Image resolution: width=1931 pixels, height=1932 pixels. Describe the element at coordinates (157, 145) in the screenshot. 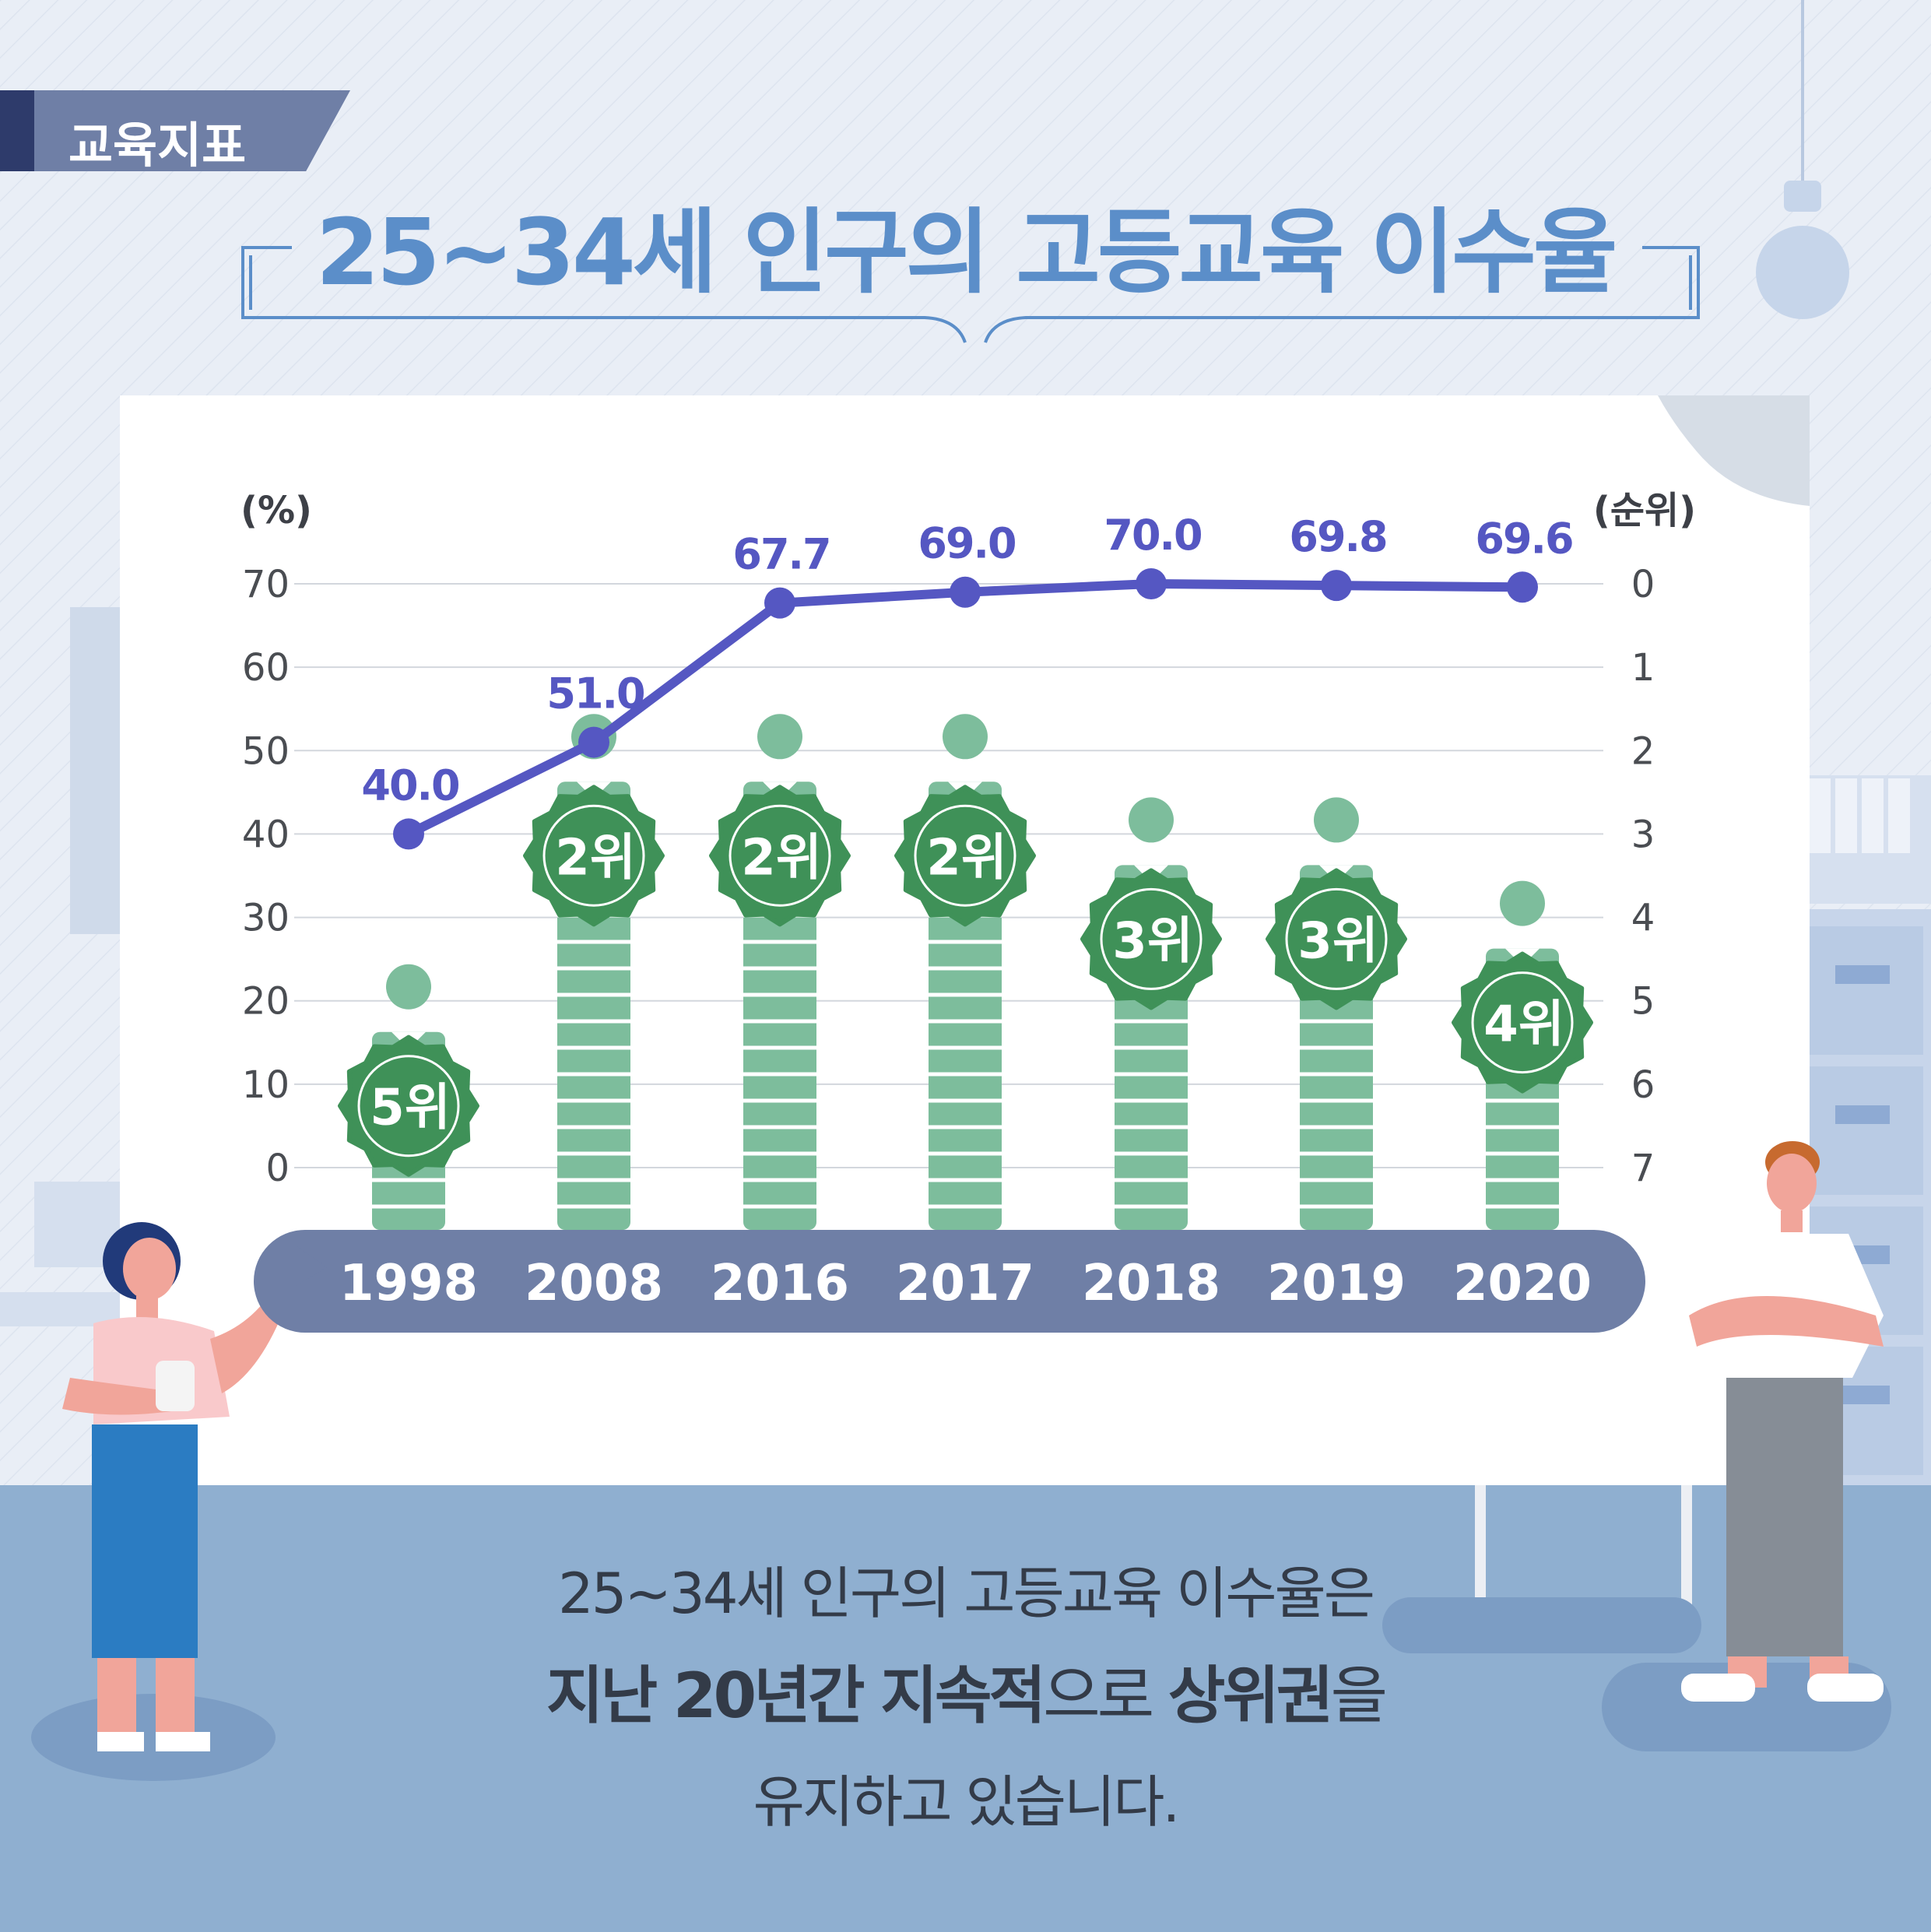

I see `tag-label: 교육지표` at that location.